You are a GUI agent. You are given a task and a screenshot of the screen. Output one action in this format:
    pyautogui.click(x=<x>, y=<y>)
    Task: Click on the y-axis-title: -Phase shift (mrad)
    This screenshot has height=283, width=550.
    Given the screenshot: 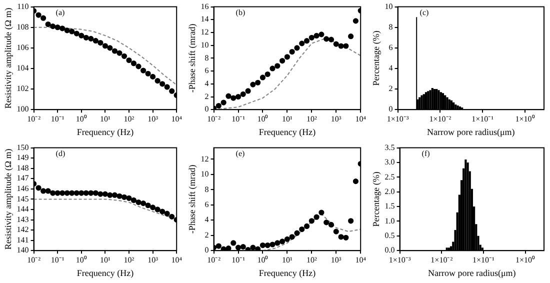 What is the action you would take?
    pyautogui.click(x=191, y=58)
    